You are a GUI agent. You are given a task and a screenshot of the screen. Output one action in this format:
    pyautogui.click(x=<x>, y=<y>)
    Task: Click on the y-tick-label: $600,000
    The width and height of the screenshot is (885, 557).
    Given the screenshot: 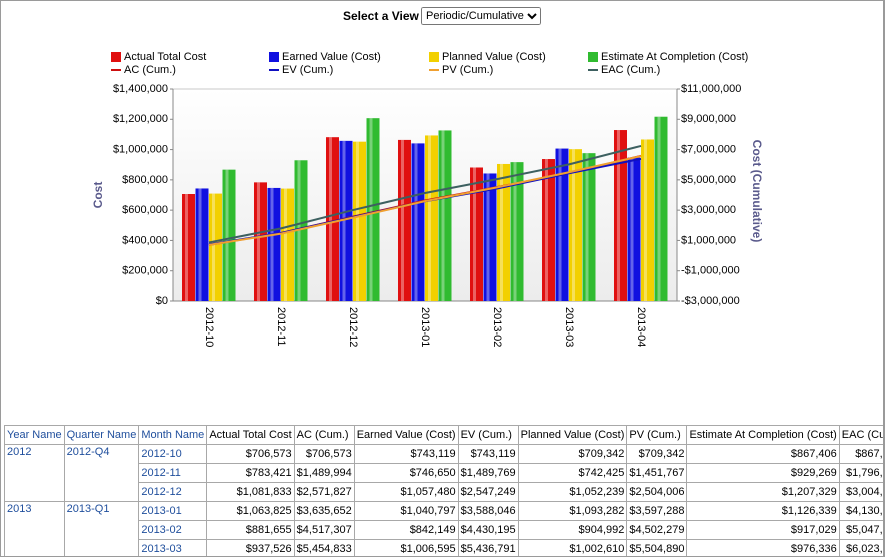 What is the action you would take?
    pyautogui.click(x=145, y=210)
    